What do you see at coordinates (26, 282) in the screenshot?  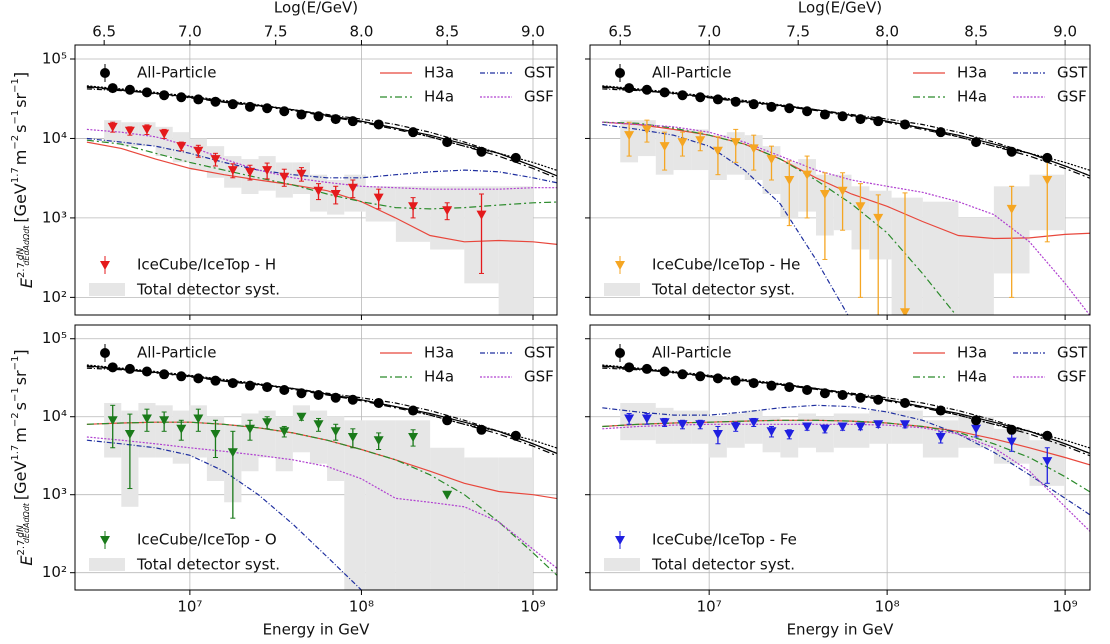 I see `y-axis-label-part: E` at bounding box center [26, 282].